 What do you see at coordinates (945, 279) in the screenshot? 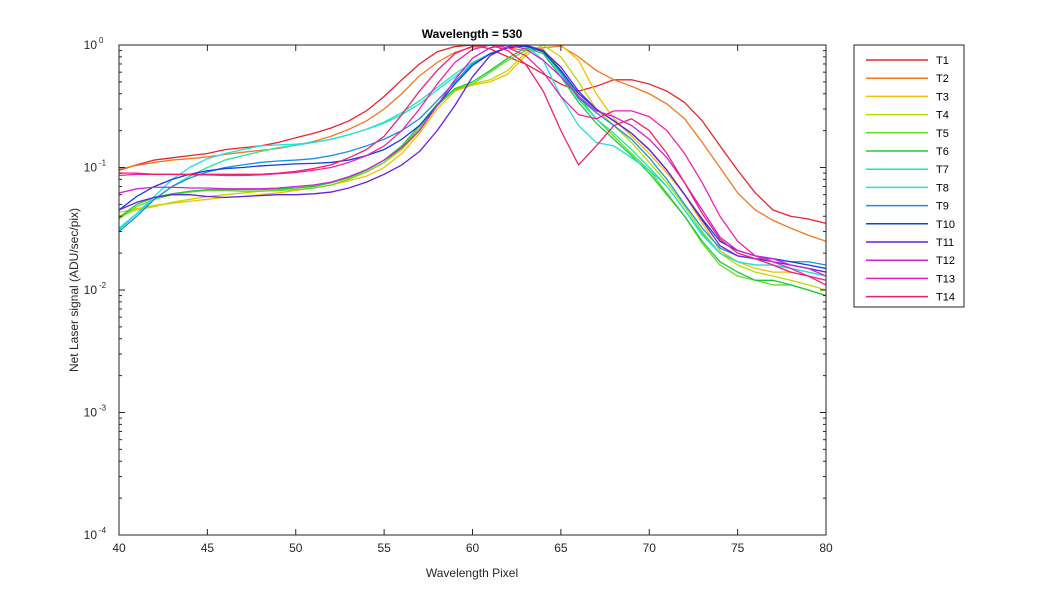
I see `legend-label: T13` at bounding box center [945, 279].